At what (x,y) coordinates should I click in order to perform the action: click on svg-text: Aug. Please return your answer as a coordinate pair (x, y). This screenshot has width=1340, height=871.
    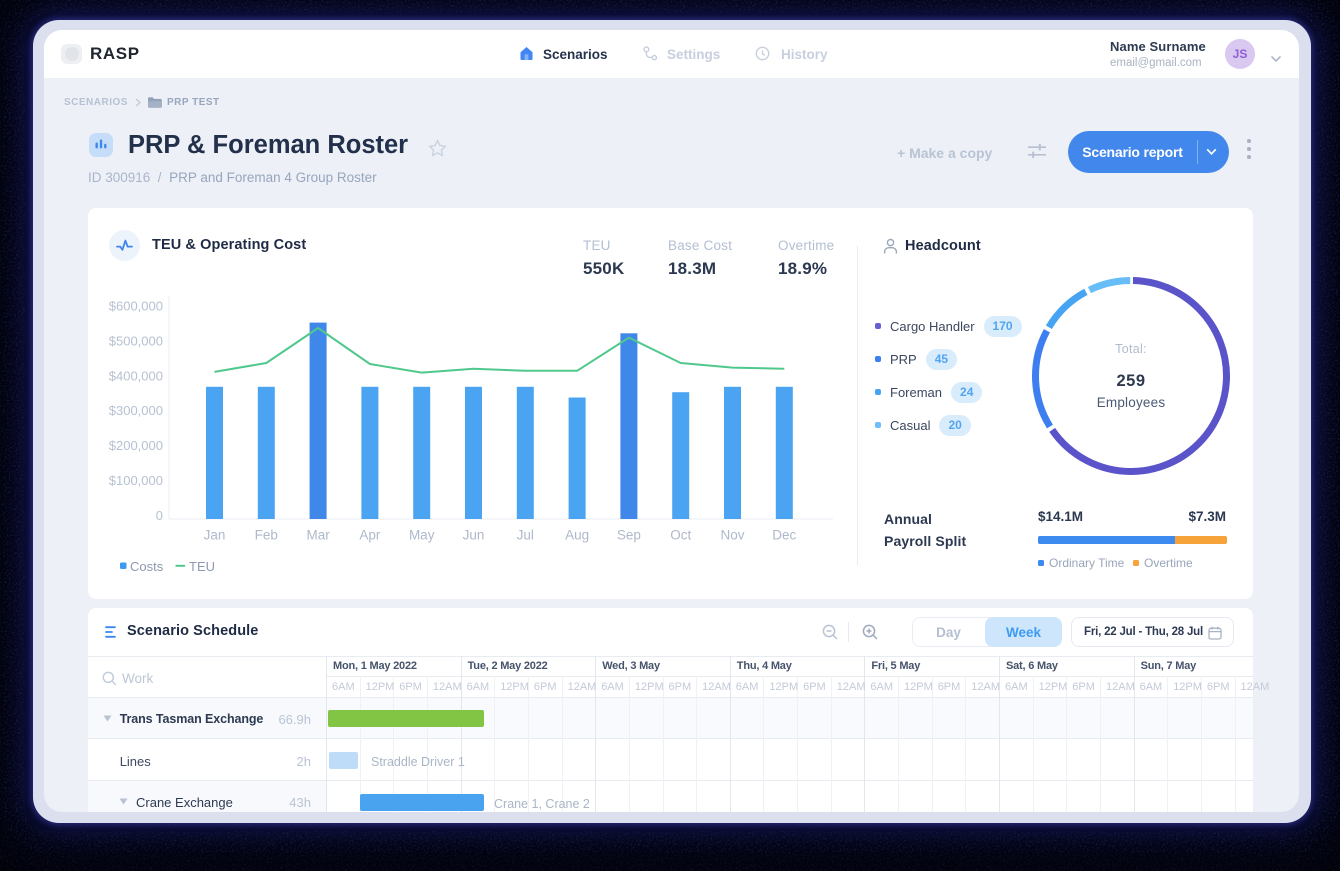
    Looking at the image, I should click on (577, 535).